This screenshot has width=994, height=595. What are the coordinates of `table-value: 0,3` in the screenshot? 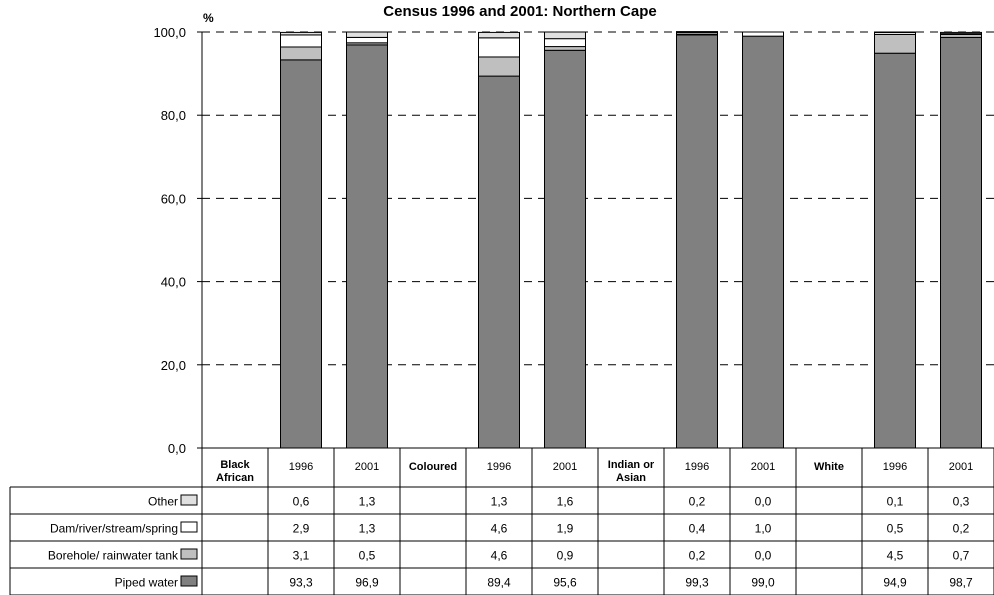 It's located at (961, 502).